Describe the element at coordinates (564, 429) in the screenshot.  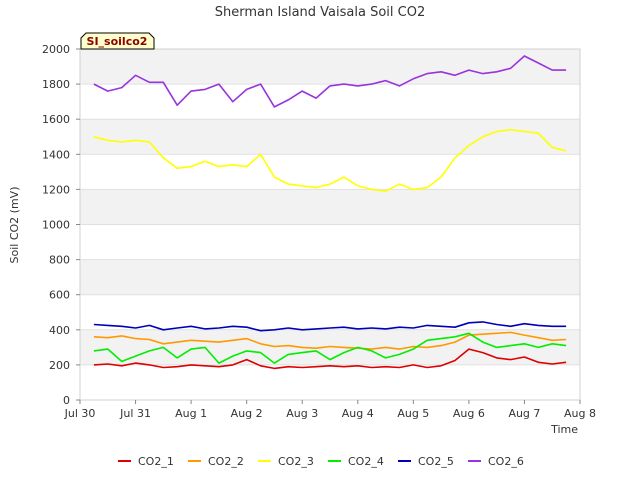
I see `x-axis-label: Time` at that location.